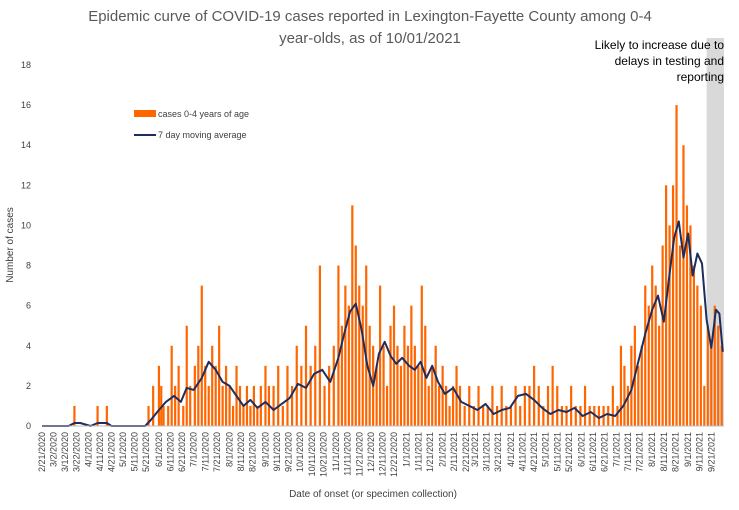  What do you see at coordinates (418, 451) in the screenshot?
I see `x-tick-label: 1/11/2021` at bounding box center [418, 451].